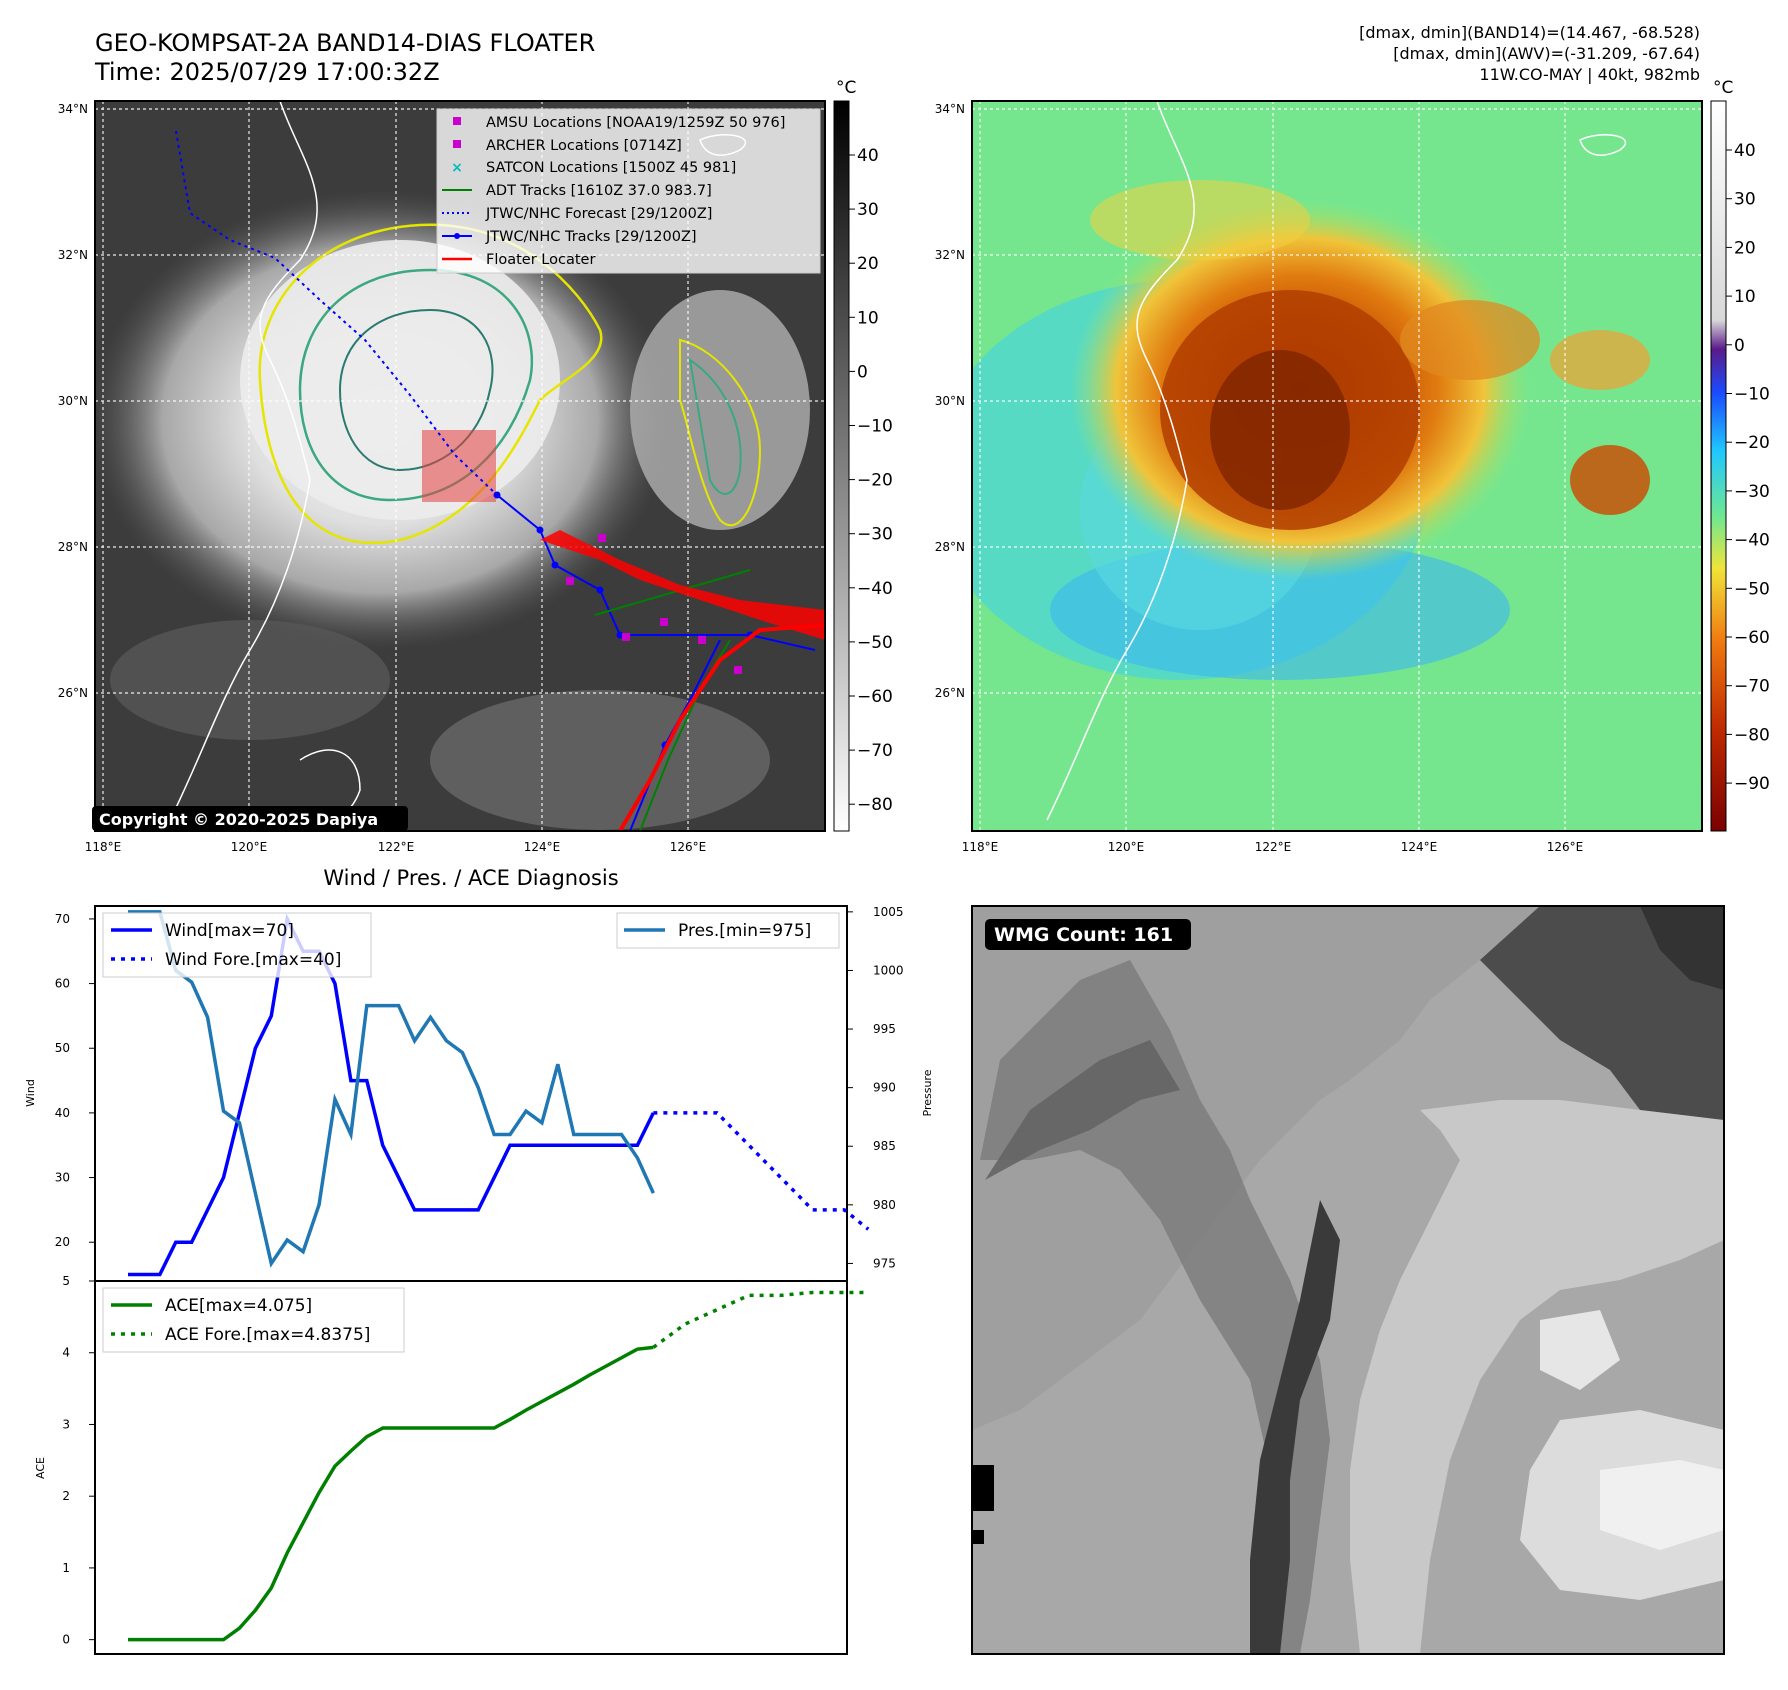 The width and height of the screenshot is (1788, 1690). I want to click on pressure-tick-label: 995, so click(884, 1029).